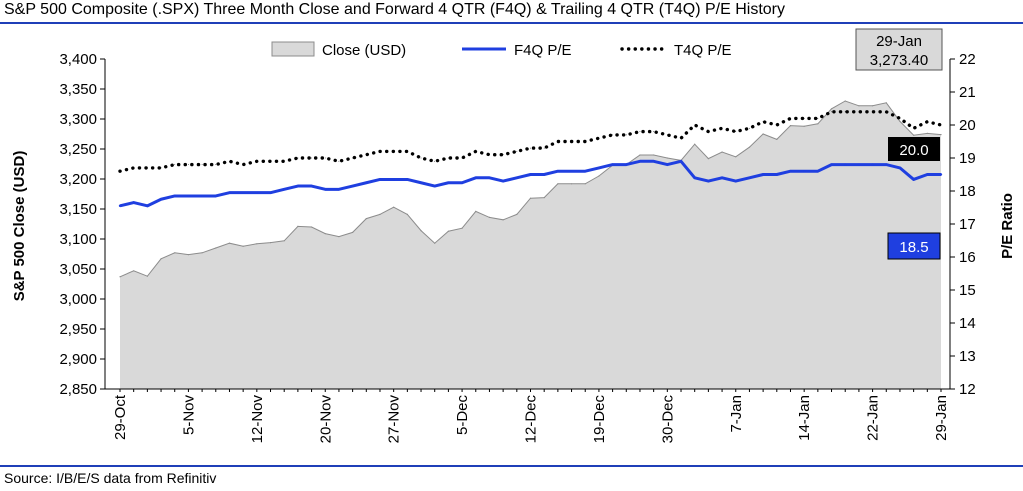 The height and width of the screenshot is (491, 1023). Describe the element at coordinates (511, 466) in the screenshot. I see `footer-rule` at that location.